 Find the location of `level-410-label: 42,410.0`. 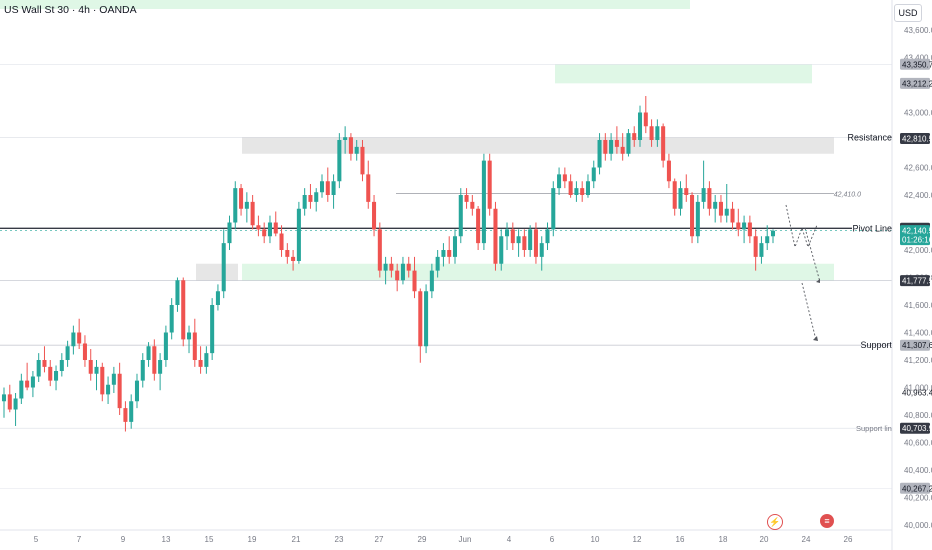

level-410-label: 42,410.0 is located at coordinates (847, 195).